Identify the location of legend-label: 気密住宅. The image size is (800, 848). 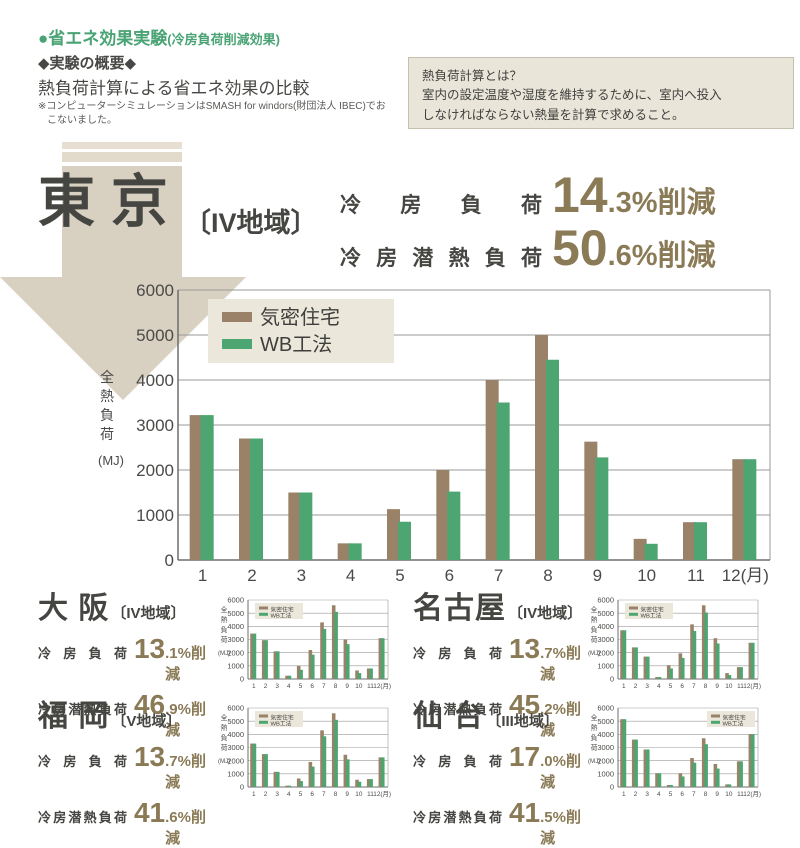
(300, 317).